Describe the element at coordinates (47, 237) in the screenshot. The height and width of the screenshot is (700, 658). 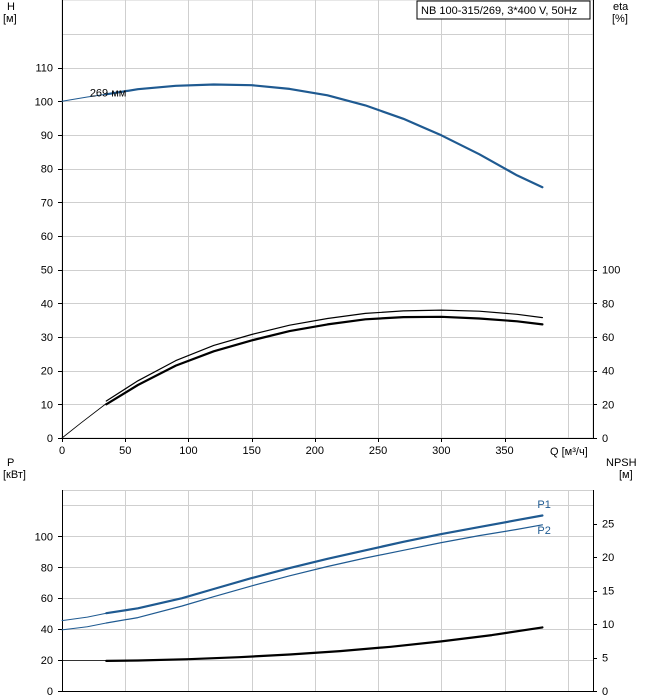
I see `top-y-tick-label: 60` at that location.